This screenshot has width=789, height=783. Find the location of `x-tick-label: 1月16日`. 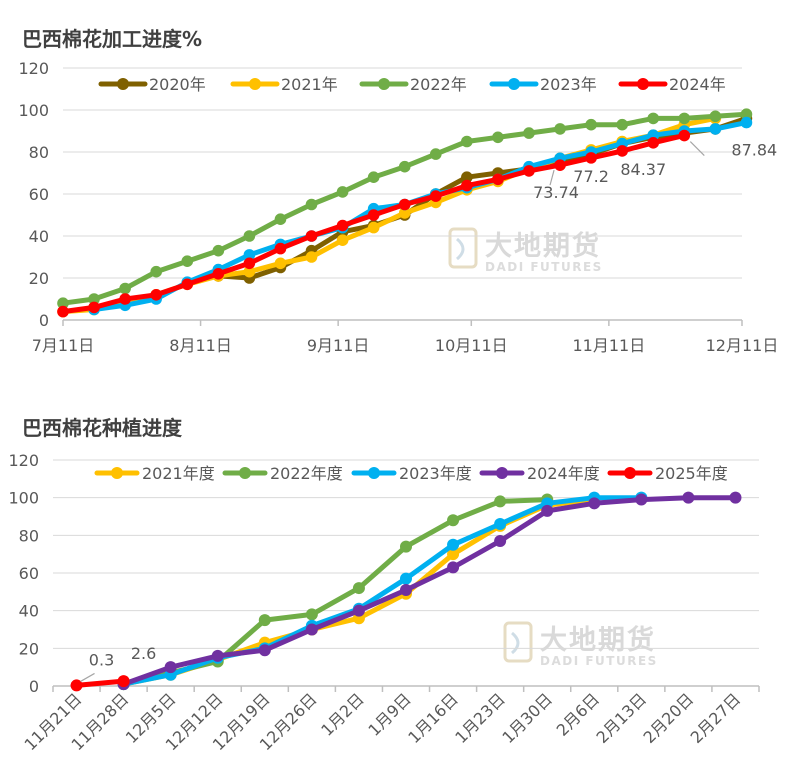

x-tick-label: 1月16日 is located at coordinates (433, 718).